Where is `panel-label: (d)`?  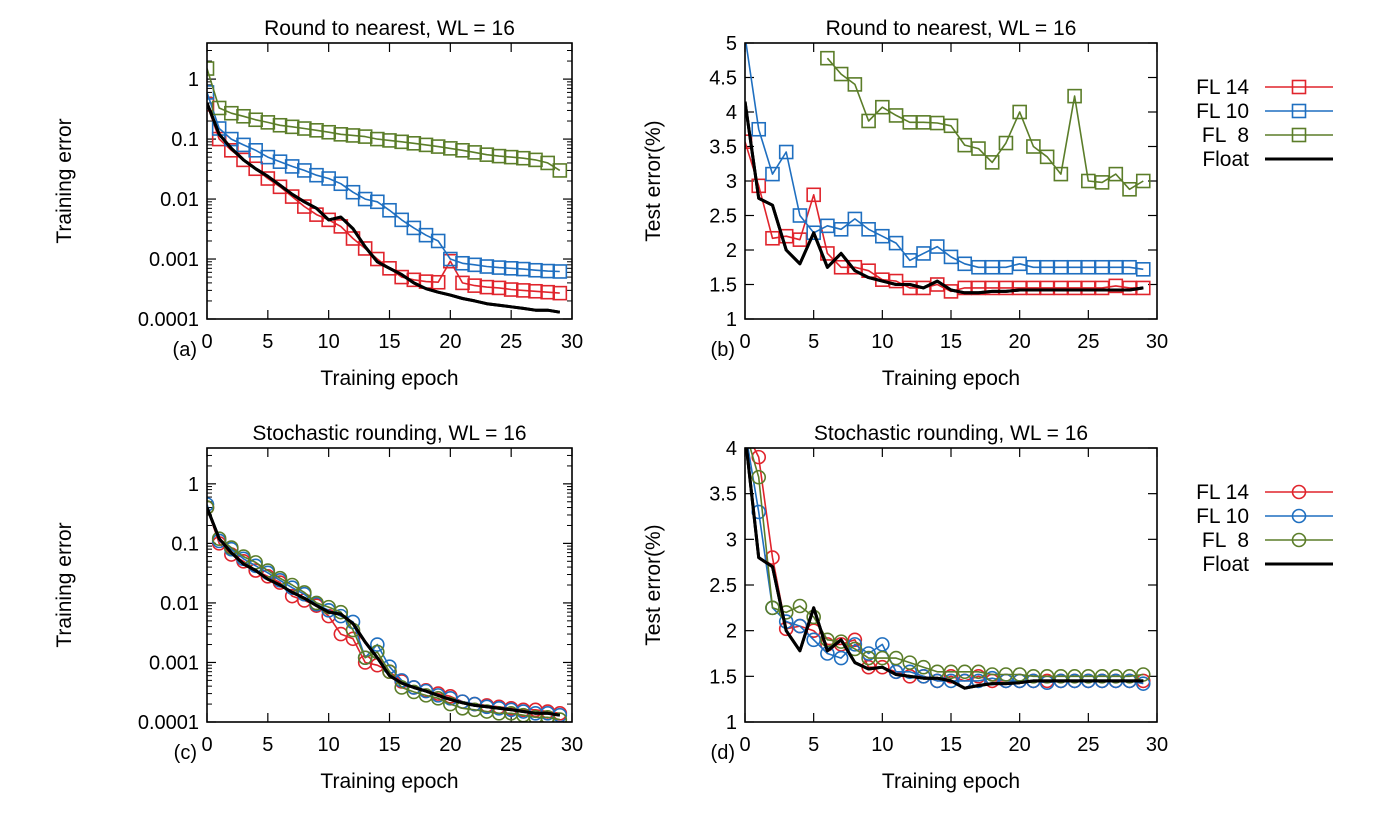
panel-label: (d) is located at coordinates (723, 753).